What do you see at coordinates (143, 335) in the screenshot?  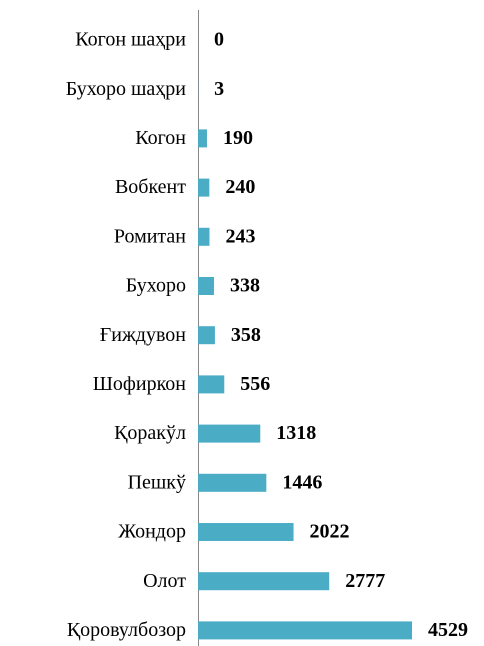 I see `category-label: Ғиждувон` at bounding box center [143, 335].